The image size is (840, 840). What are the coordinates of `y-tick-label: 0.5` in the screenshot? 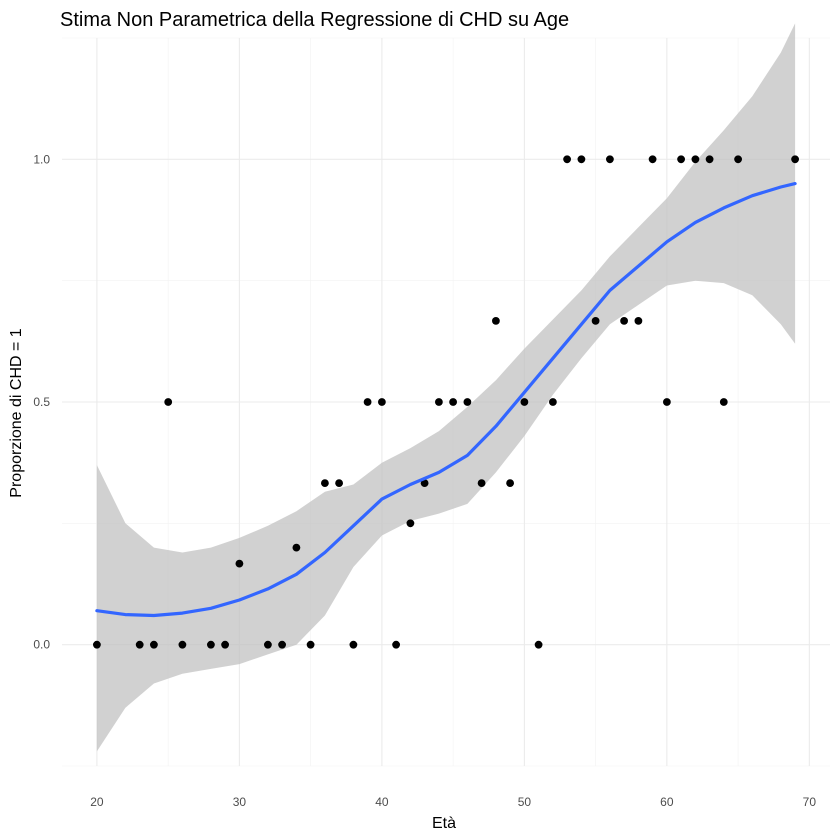 It's located at (41, 402).